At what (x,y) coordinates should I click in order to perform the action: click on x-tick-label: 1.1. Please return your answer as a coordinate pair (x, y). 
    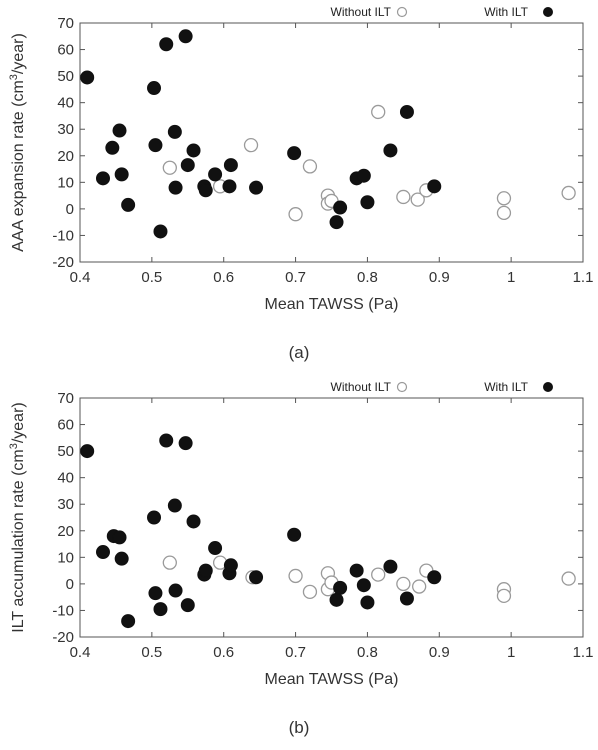
    Looking at the image, I should click on (583, 652).